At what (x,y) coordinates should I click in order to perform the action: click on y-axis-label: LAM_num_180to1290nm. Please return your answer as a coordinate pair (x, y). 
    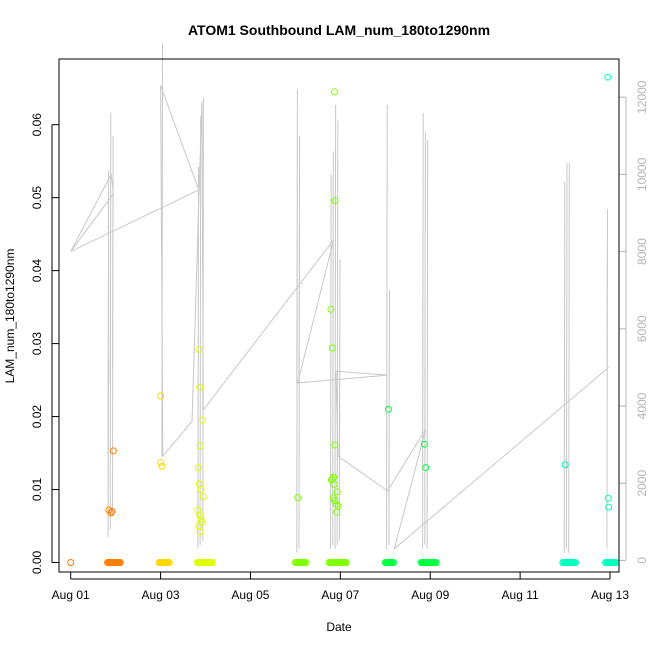
    Looking at the image, I should click on (10, 316).